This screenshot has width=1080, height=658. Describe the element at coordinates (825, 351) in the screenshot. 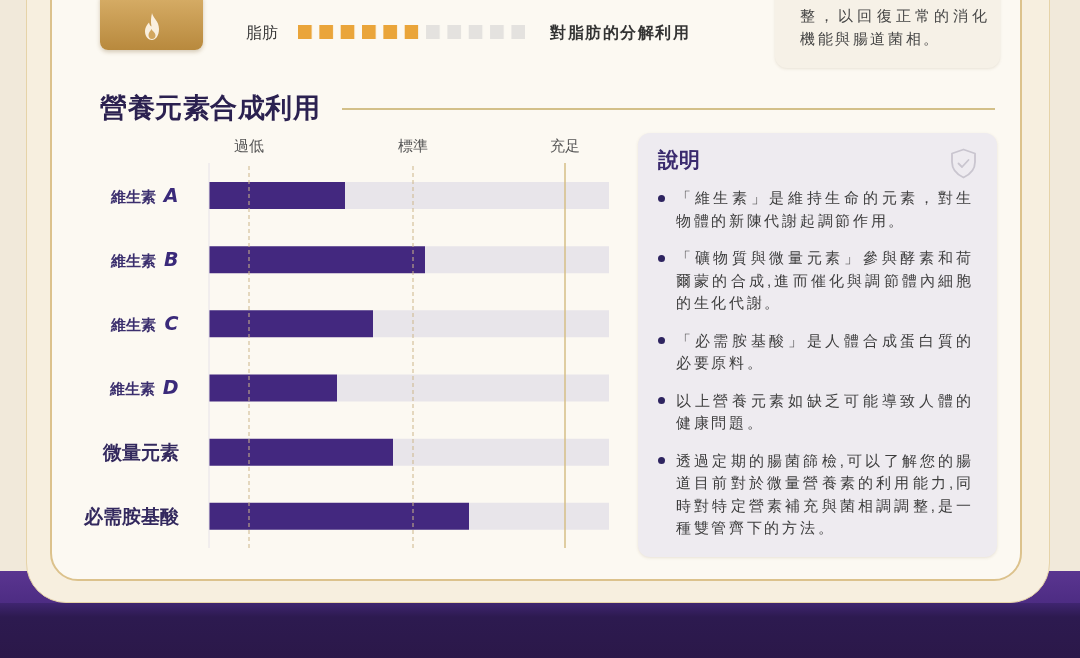

I see `text: 「必需胺基酸」是人體合成蛋白質的必要原料。` at that location.